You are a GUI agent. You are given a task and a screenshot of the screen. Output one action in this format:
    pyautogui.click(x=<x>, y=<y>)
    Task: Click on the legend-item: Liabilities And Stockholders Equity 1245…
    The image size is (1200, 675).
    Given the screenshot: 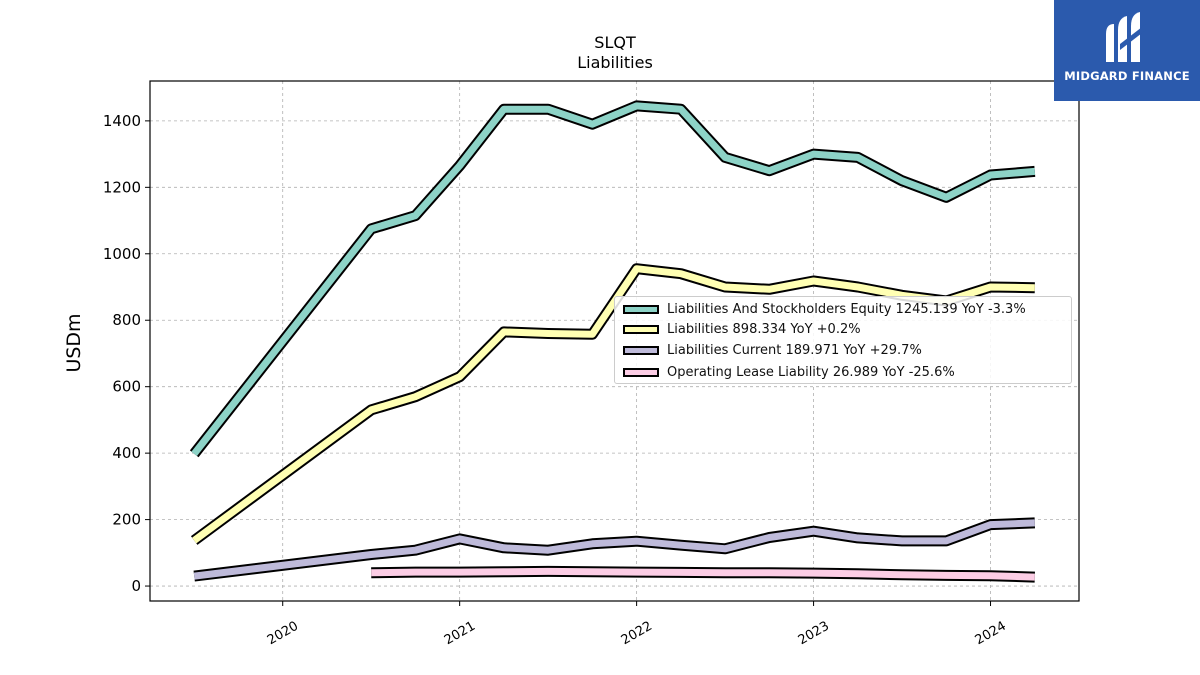 What is the action you would take?
    pyautogui.click(x=824, y=309)
    